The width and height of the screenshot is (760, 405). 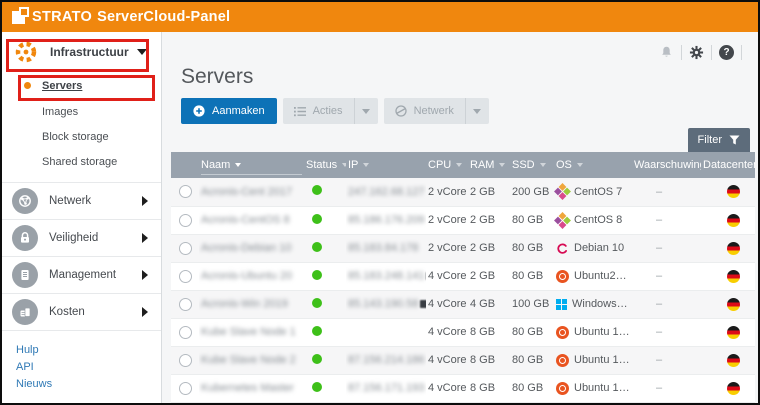 I want to click on document-icon, so click(x=25, y=275).